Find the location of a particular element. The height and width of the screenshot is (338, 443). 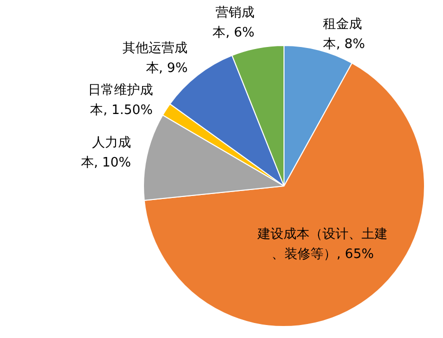

slice-label: 人力成本, 10% is located at coordinates (106, 152).